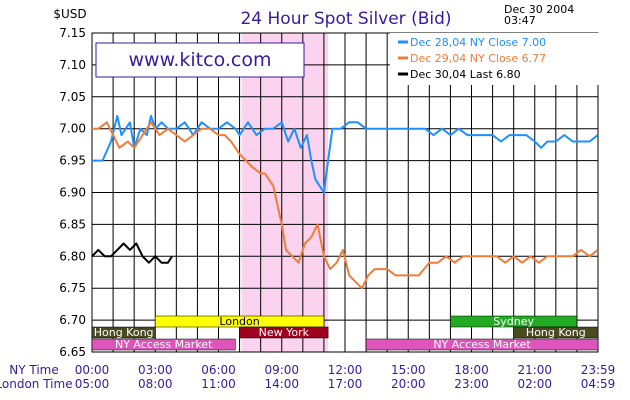 The width and height of the screenshot is (630, 400). I want to click on legend-label: Dec 30,04 Last 6.80, so click(465, 74).